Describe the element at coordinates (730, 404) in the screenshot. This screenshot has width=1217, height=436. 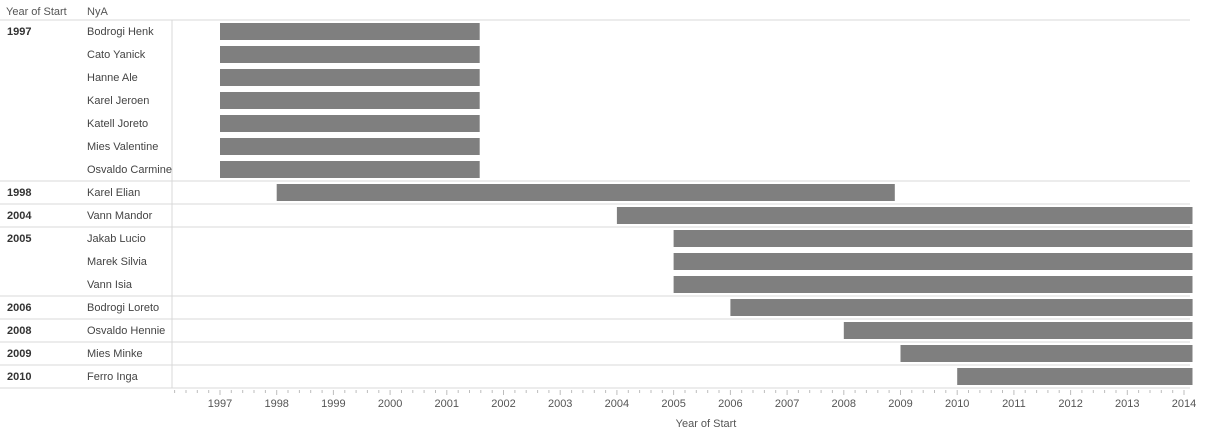
I see `x-tick-label: 2006` at that location.